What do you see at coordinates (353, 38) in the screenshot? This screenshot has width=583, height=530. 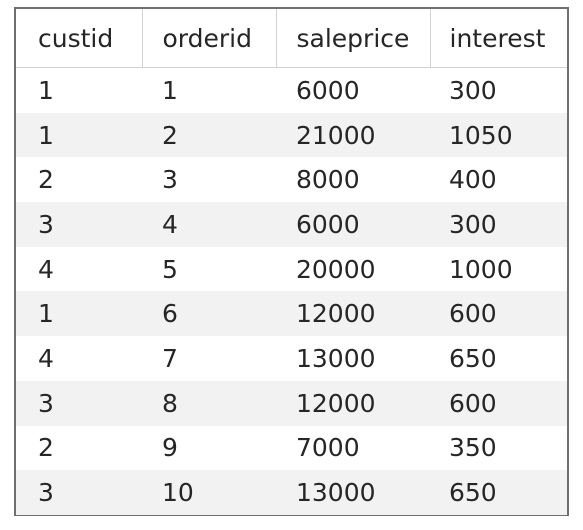 I see `column-header-saleprice: saleprice` at bounding box center [353, 38].